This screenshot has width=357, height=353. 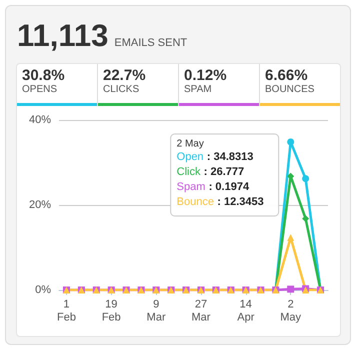 I want to click on annotation: 2 May, so click(x=190, y=144).